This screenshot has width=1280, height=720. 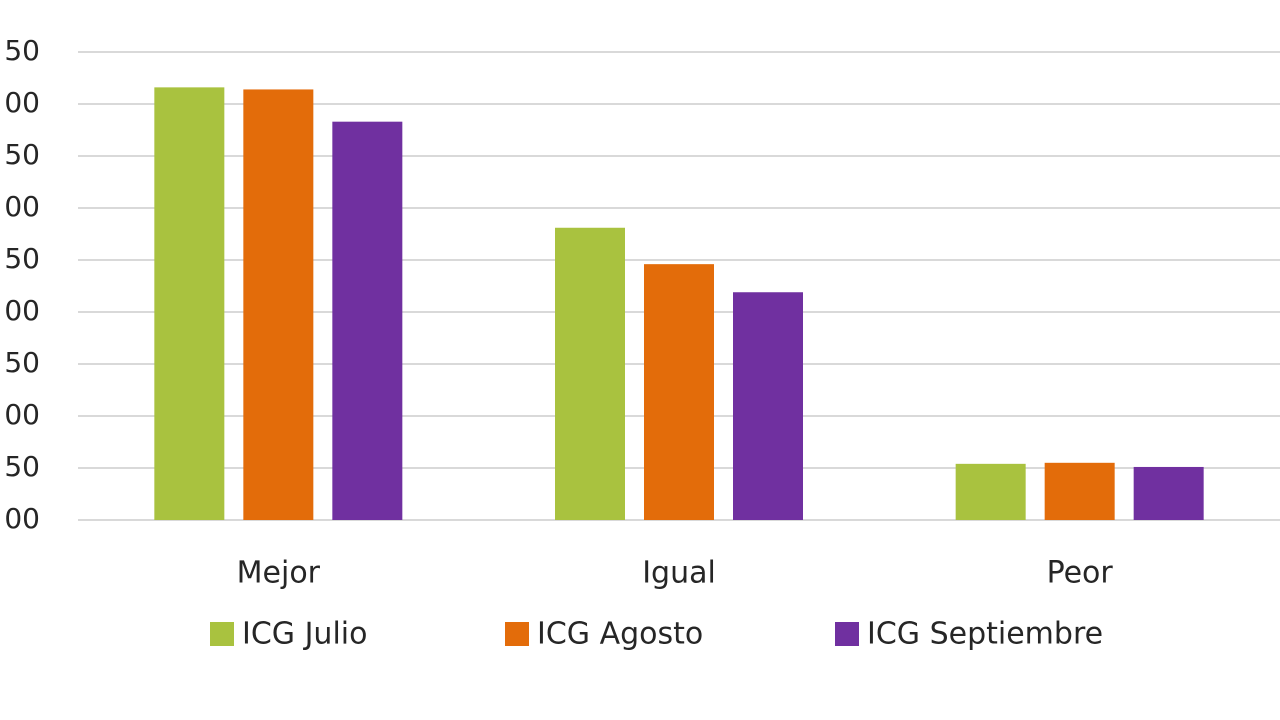 What do you see at coordinates (279, 573) in the screenshot?
I see `x-tick-label: Mejor` at bounding box center [279, 573].